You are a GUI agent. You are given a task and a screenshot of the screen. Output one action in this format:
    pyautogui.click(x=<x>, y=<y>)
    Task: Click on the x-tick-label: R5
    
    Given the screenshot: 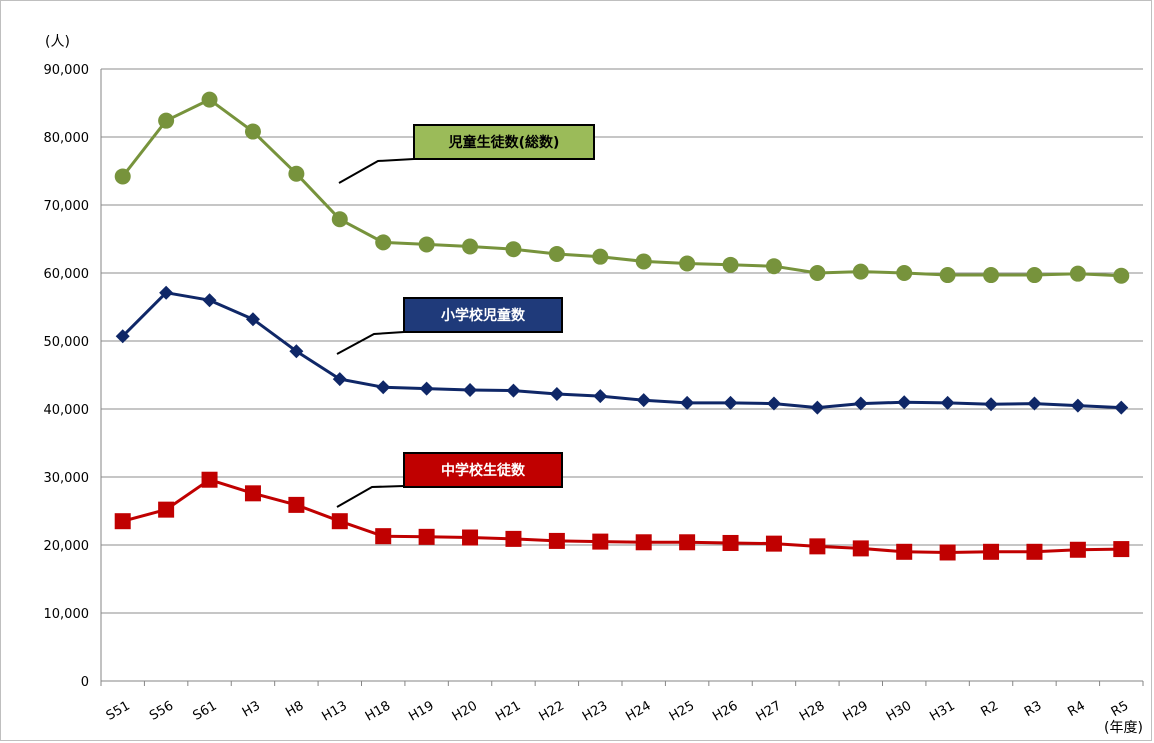 What is the action you would take?
    pyautogui.click(x=1120, y=709)
    